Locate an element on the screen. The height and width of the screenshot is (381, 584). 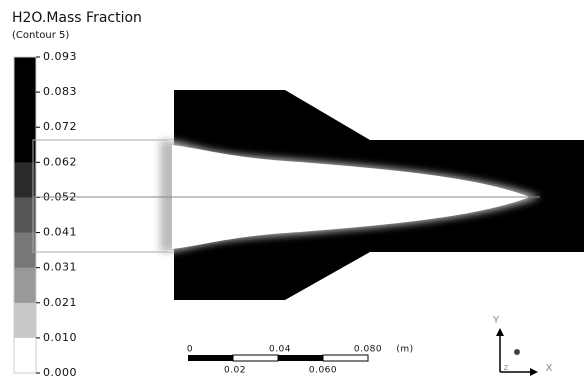
color-bar-frame is located at coordinates (25, 215).